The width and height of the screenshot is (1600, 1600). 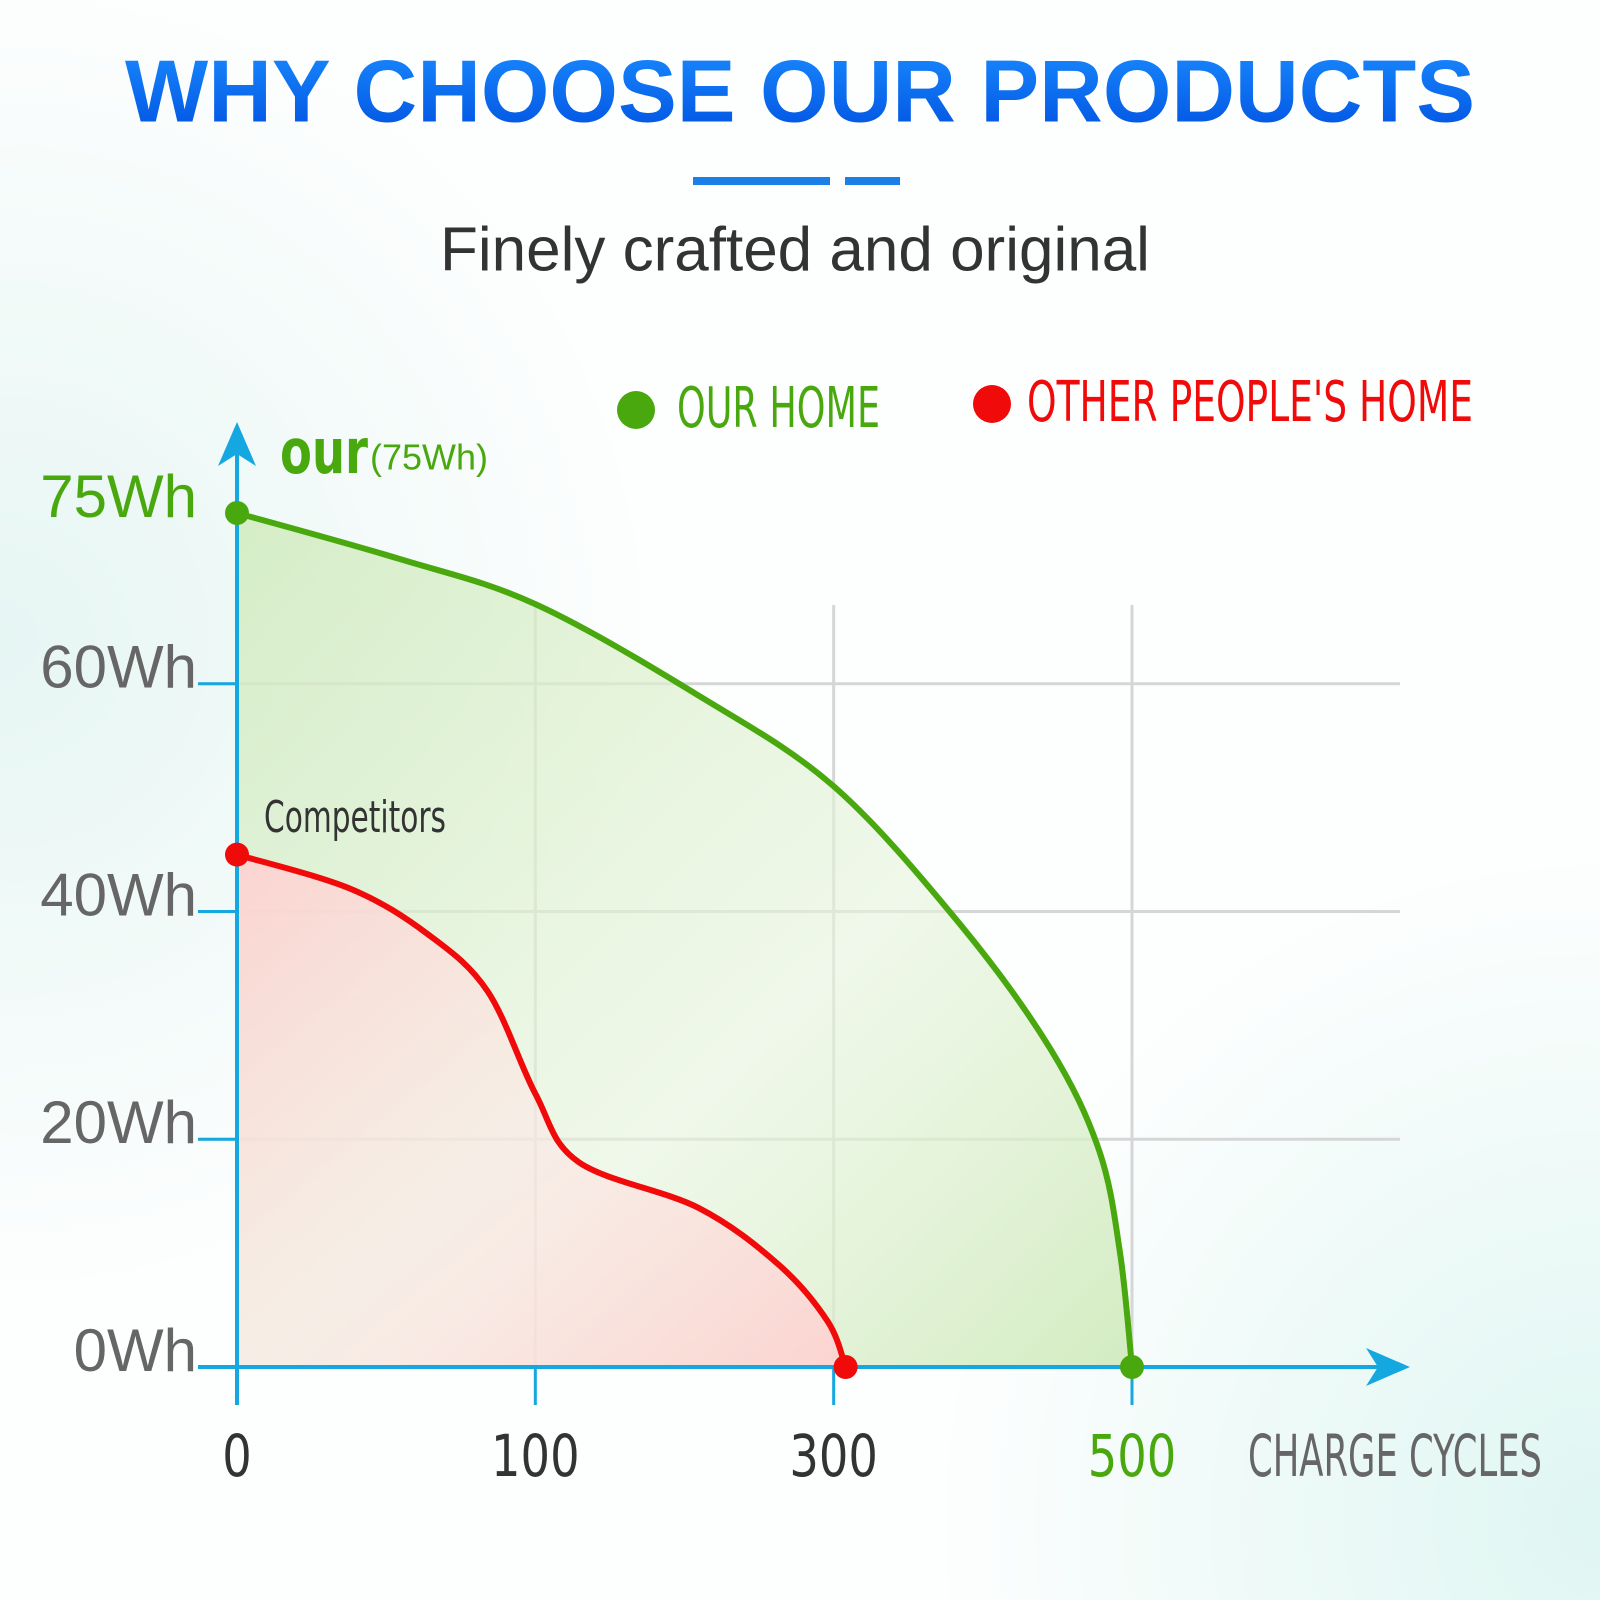 What do you see at coordinates (778, 408) in the screenshot?
I see `legend-label: OUR HOME` at bounding box center [778, 408].